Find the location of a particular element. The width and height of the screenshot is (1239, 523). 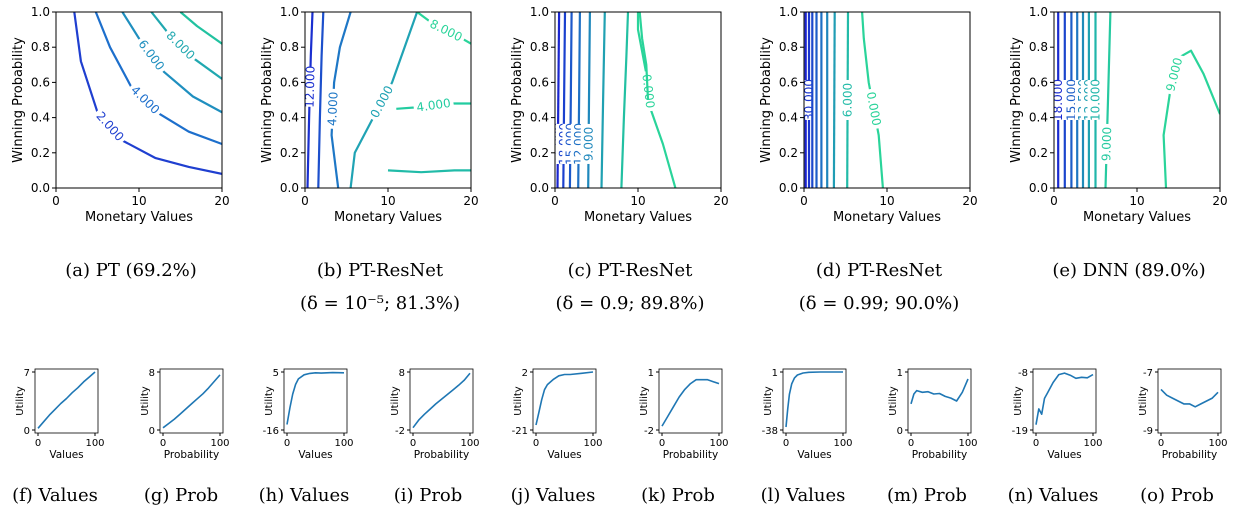

y-tick-label: 1 is located at coordinates (900, 373).